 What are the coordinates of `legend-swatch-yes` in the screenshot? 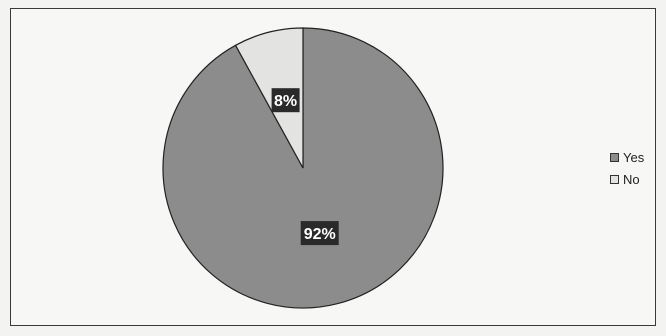 It's located at (614, 157).